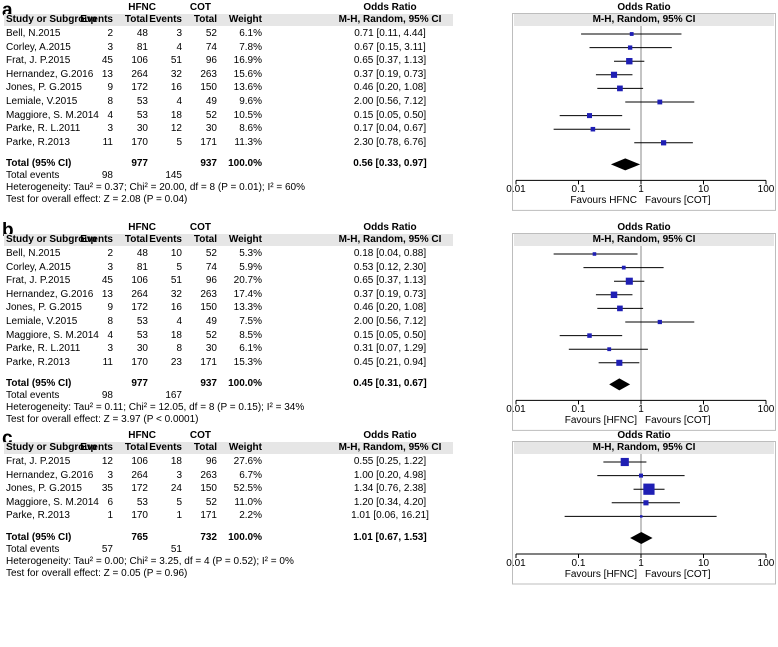  I want to click on weight: 6.1%, so click(250, 349).